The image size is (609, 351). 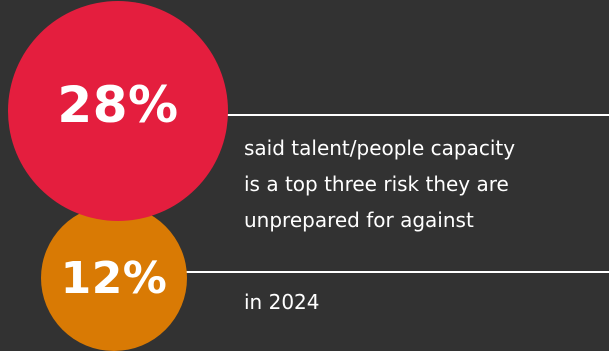 What do you see at coordinates (417, 115) in the screenshot?
I see `divider-line-top` at bounding box center [417, 115].